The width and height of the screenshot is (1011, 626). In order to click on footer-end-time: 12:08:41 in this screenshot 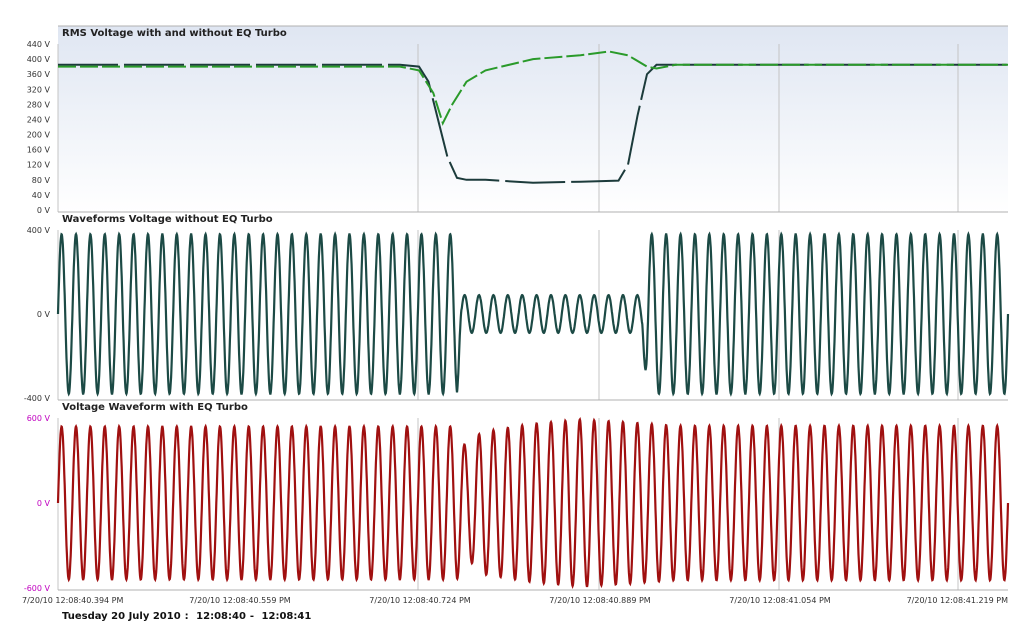, I will do `click(286, 616)`.